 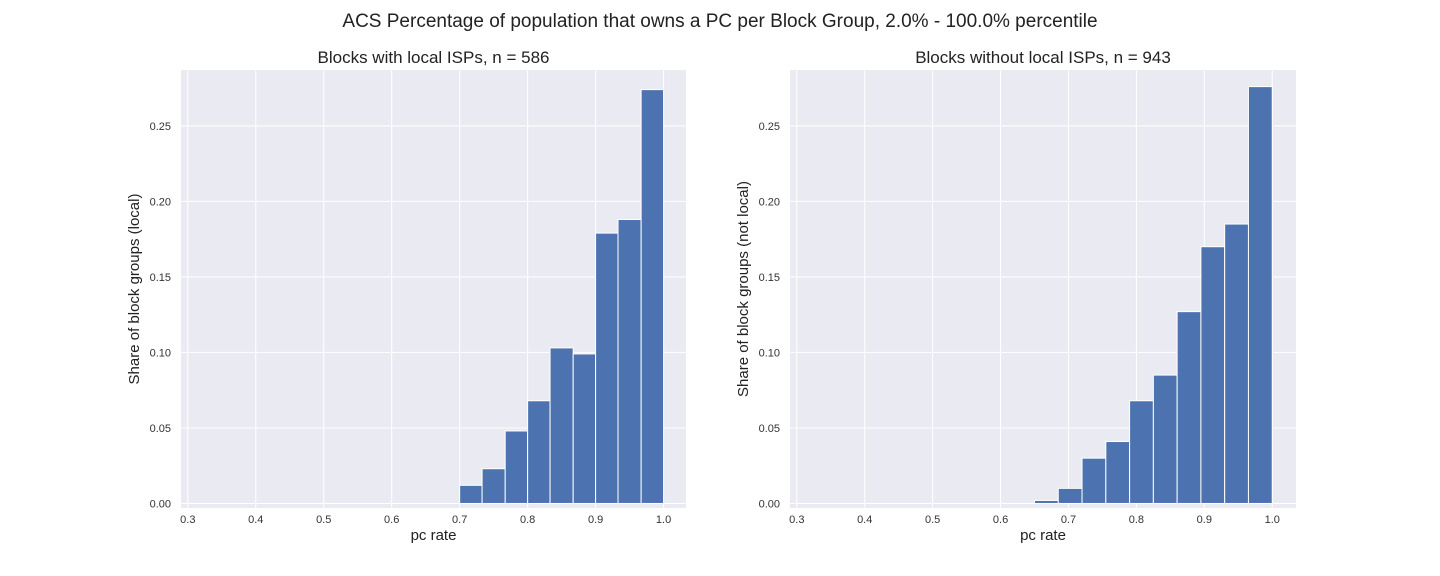 What do you see at coordinates (1043, 57) in the screenshot?
I see `axes-title: Blocks without local ISPs, n = 943` at bounding box center [1043, 57].